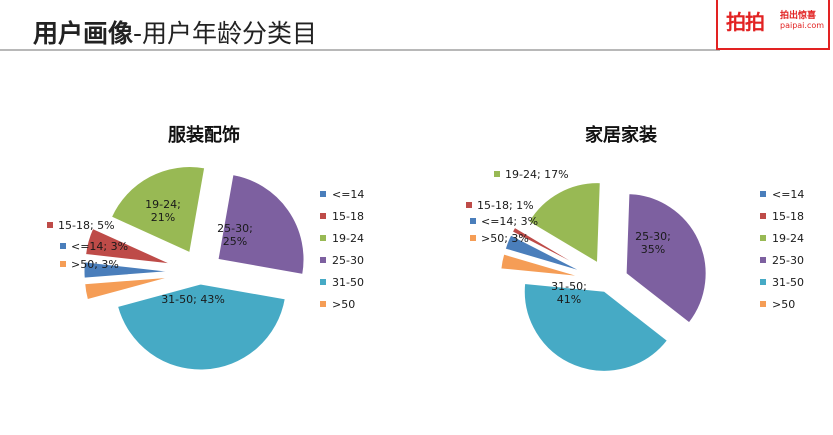  I want to click on chart2-data-label-31-50: 31-50; 41%, so click(569, 293).